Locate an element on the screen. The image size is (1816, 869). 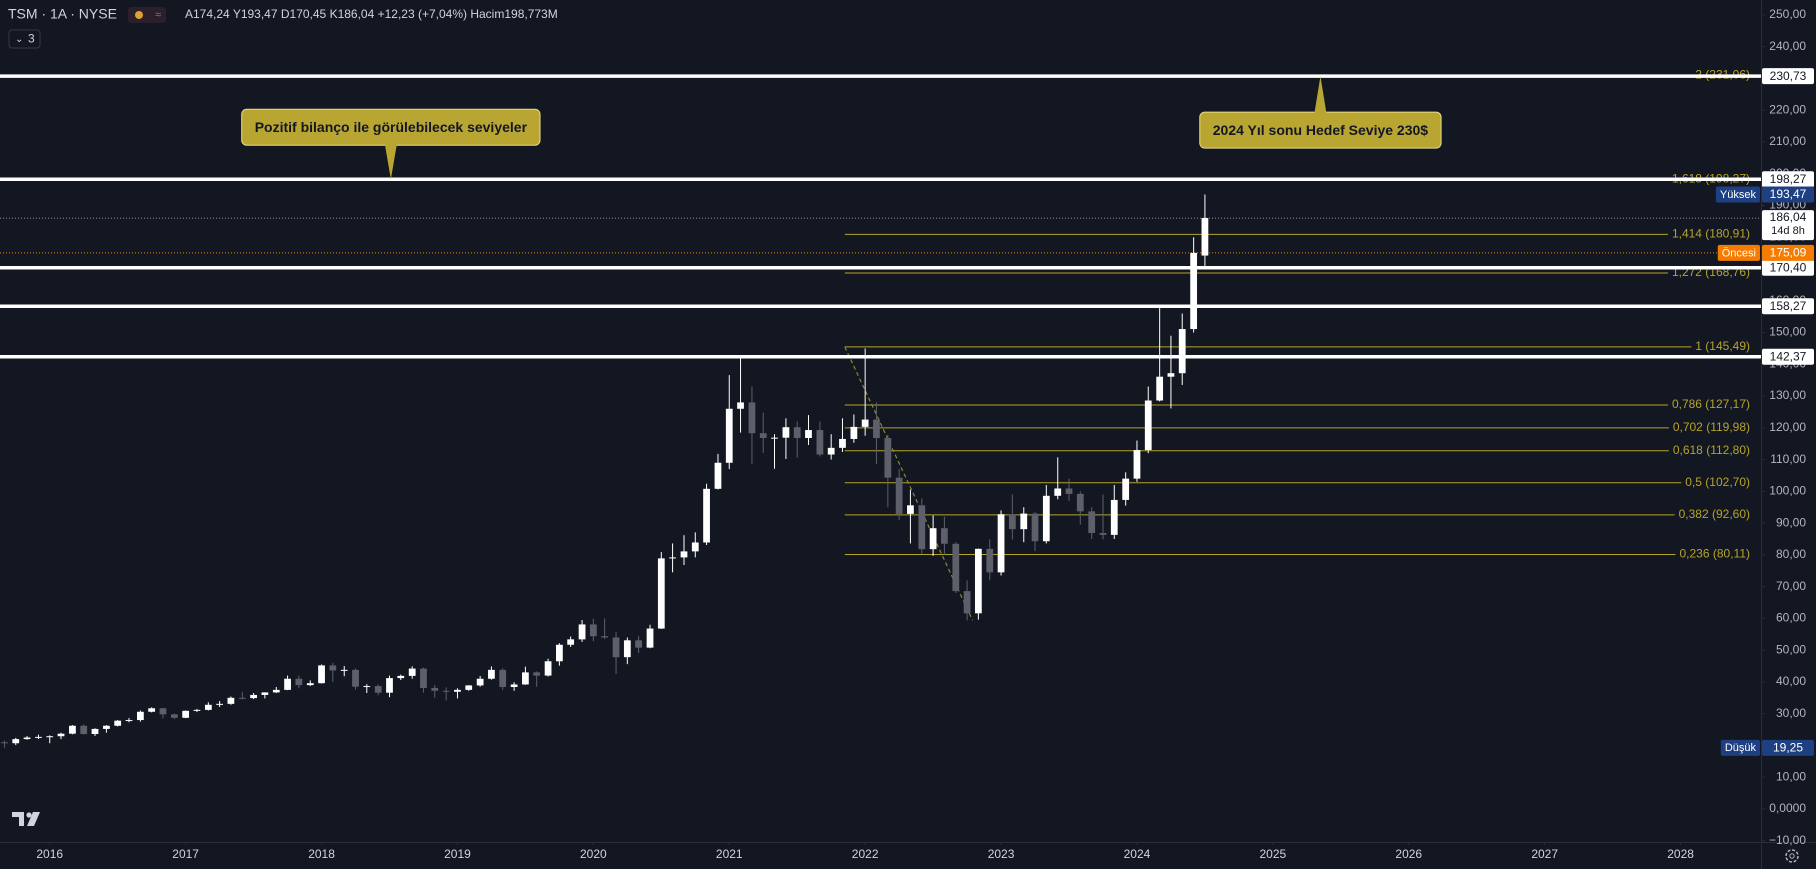
line-price-label: 170,40 is located at coordinates (1788, 267).